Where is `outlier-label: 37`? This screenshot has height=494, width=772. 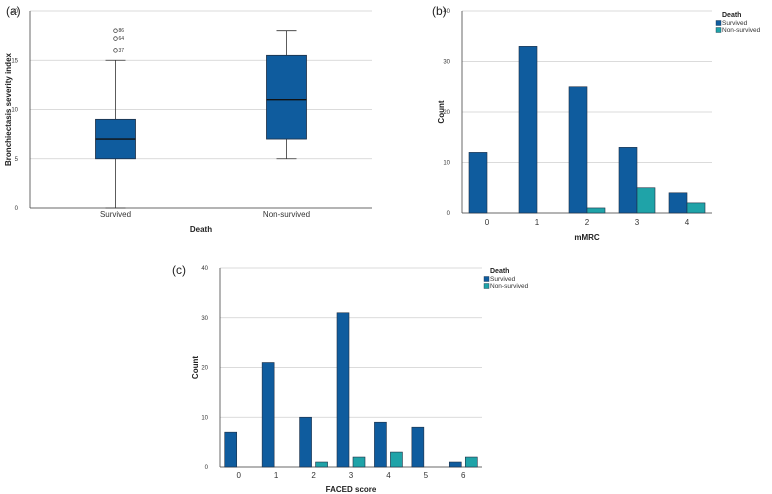 outlier-label: 37 is located at coordinates (122, 51).